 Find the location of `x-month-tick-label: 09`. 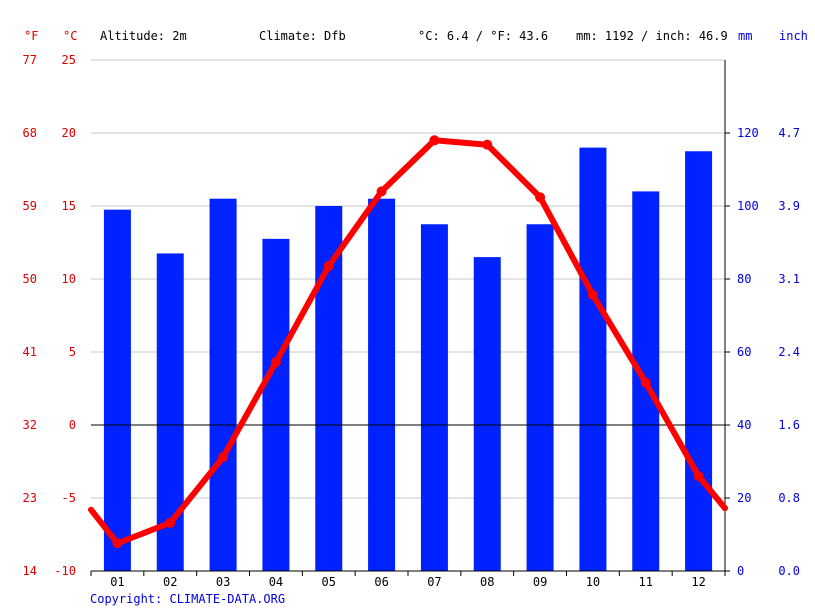

x-month-tick-label: 09 is located at coordinates (540, 582).